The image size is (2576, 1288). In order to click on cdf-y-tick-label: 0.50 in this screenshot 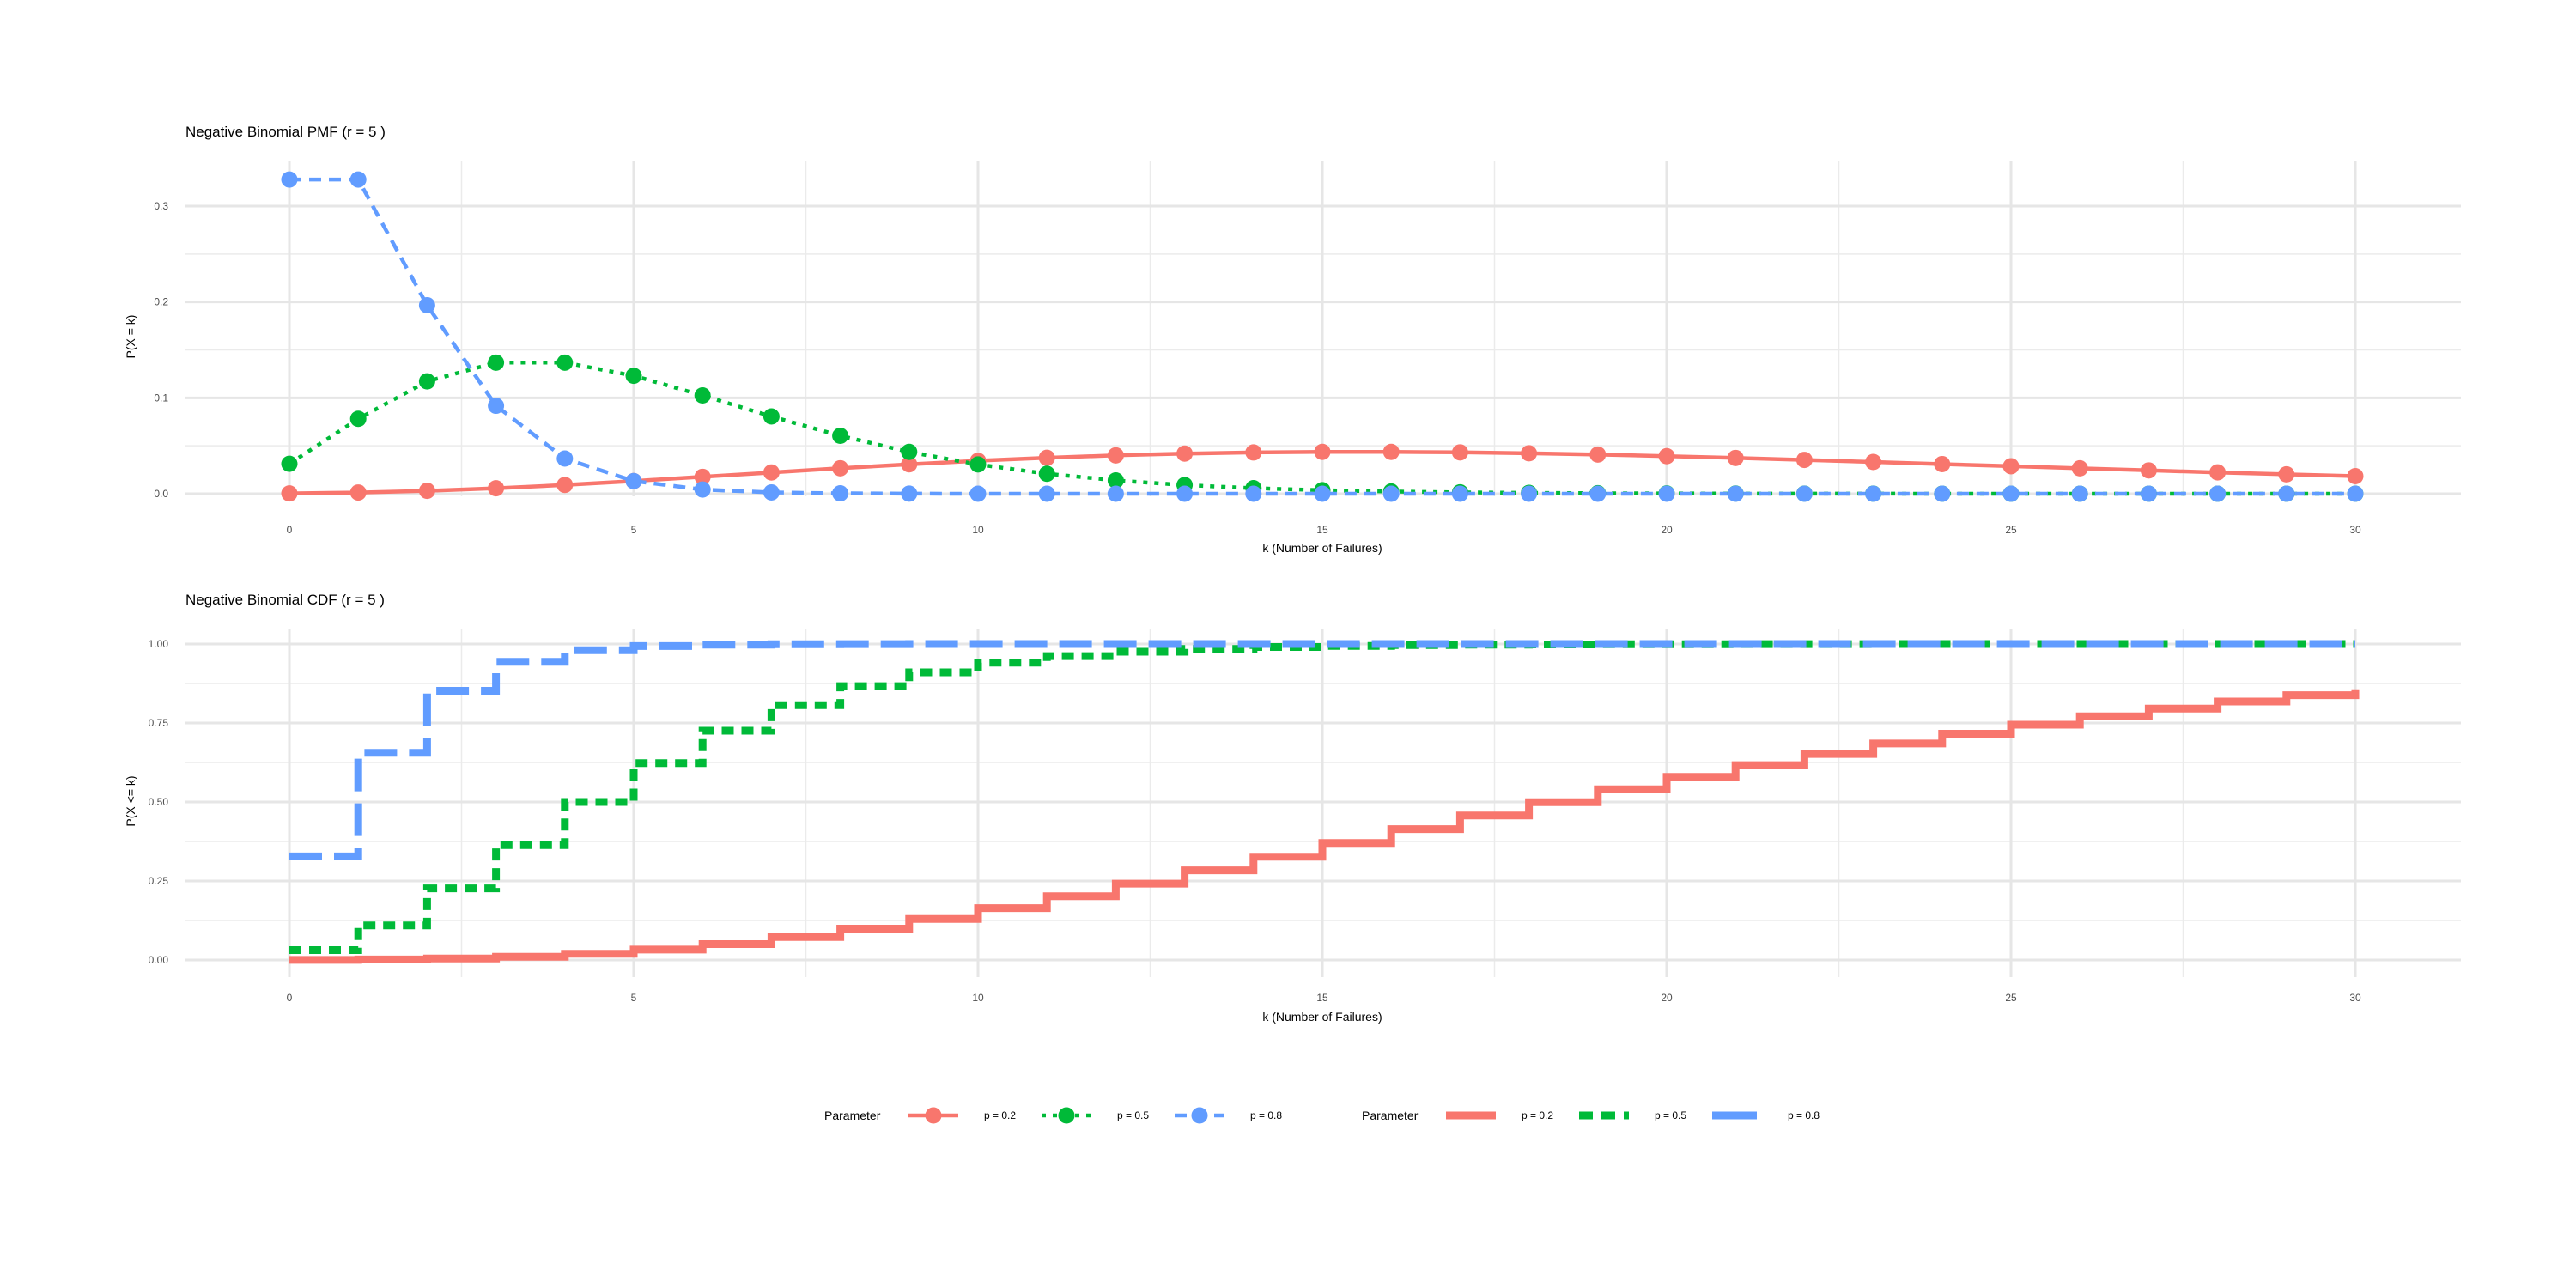, I will do `click(159, 802)`.